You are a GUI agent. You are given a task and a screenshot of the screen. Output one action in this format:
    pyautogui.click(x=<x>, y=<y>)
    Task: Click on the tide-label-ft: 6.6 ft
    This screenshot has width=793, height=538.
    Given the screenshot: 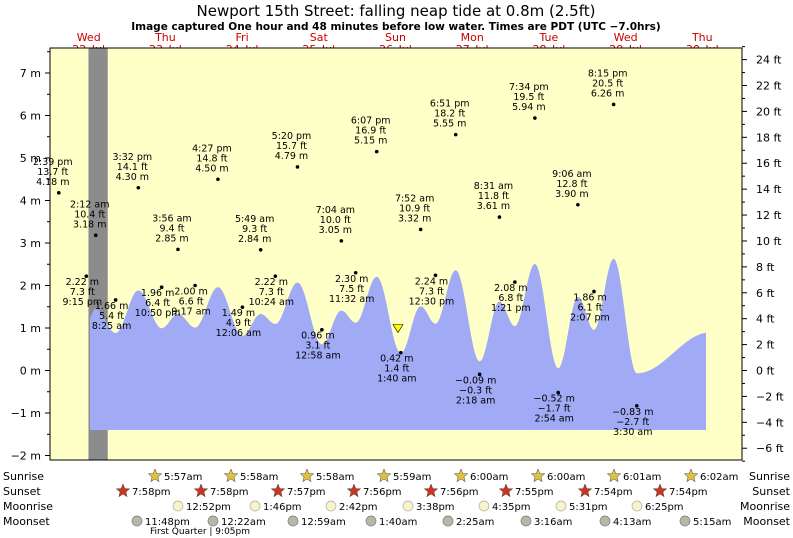 What is the action you would take?
    pyautogui.click(x=191, y=302)
    